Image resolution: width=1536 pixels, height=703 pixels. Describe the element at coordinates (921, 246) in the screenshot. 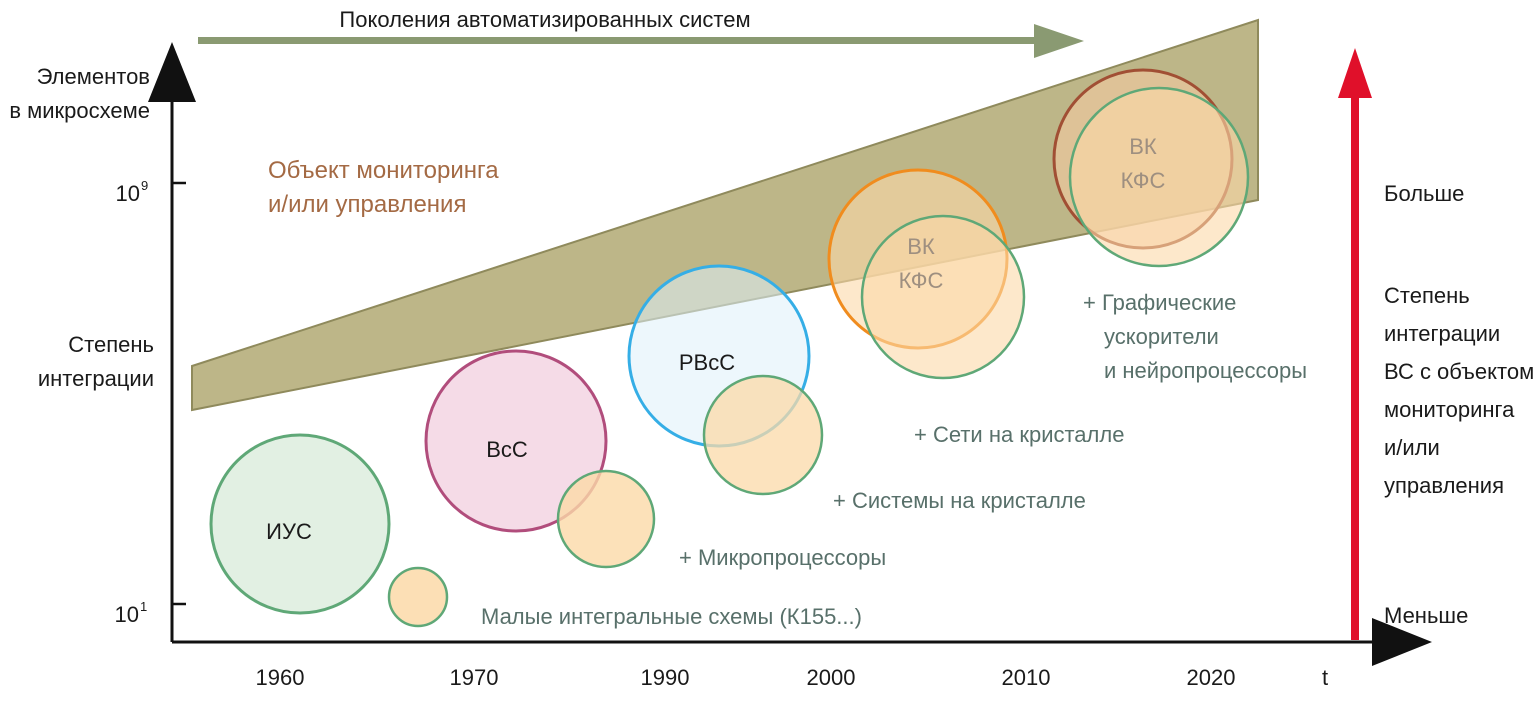

I see `label-vk-1: ВК` at that location.